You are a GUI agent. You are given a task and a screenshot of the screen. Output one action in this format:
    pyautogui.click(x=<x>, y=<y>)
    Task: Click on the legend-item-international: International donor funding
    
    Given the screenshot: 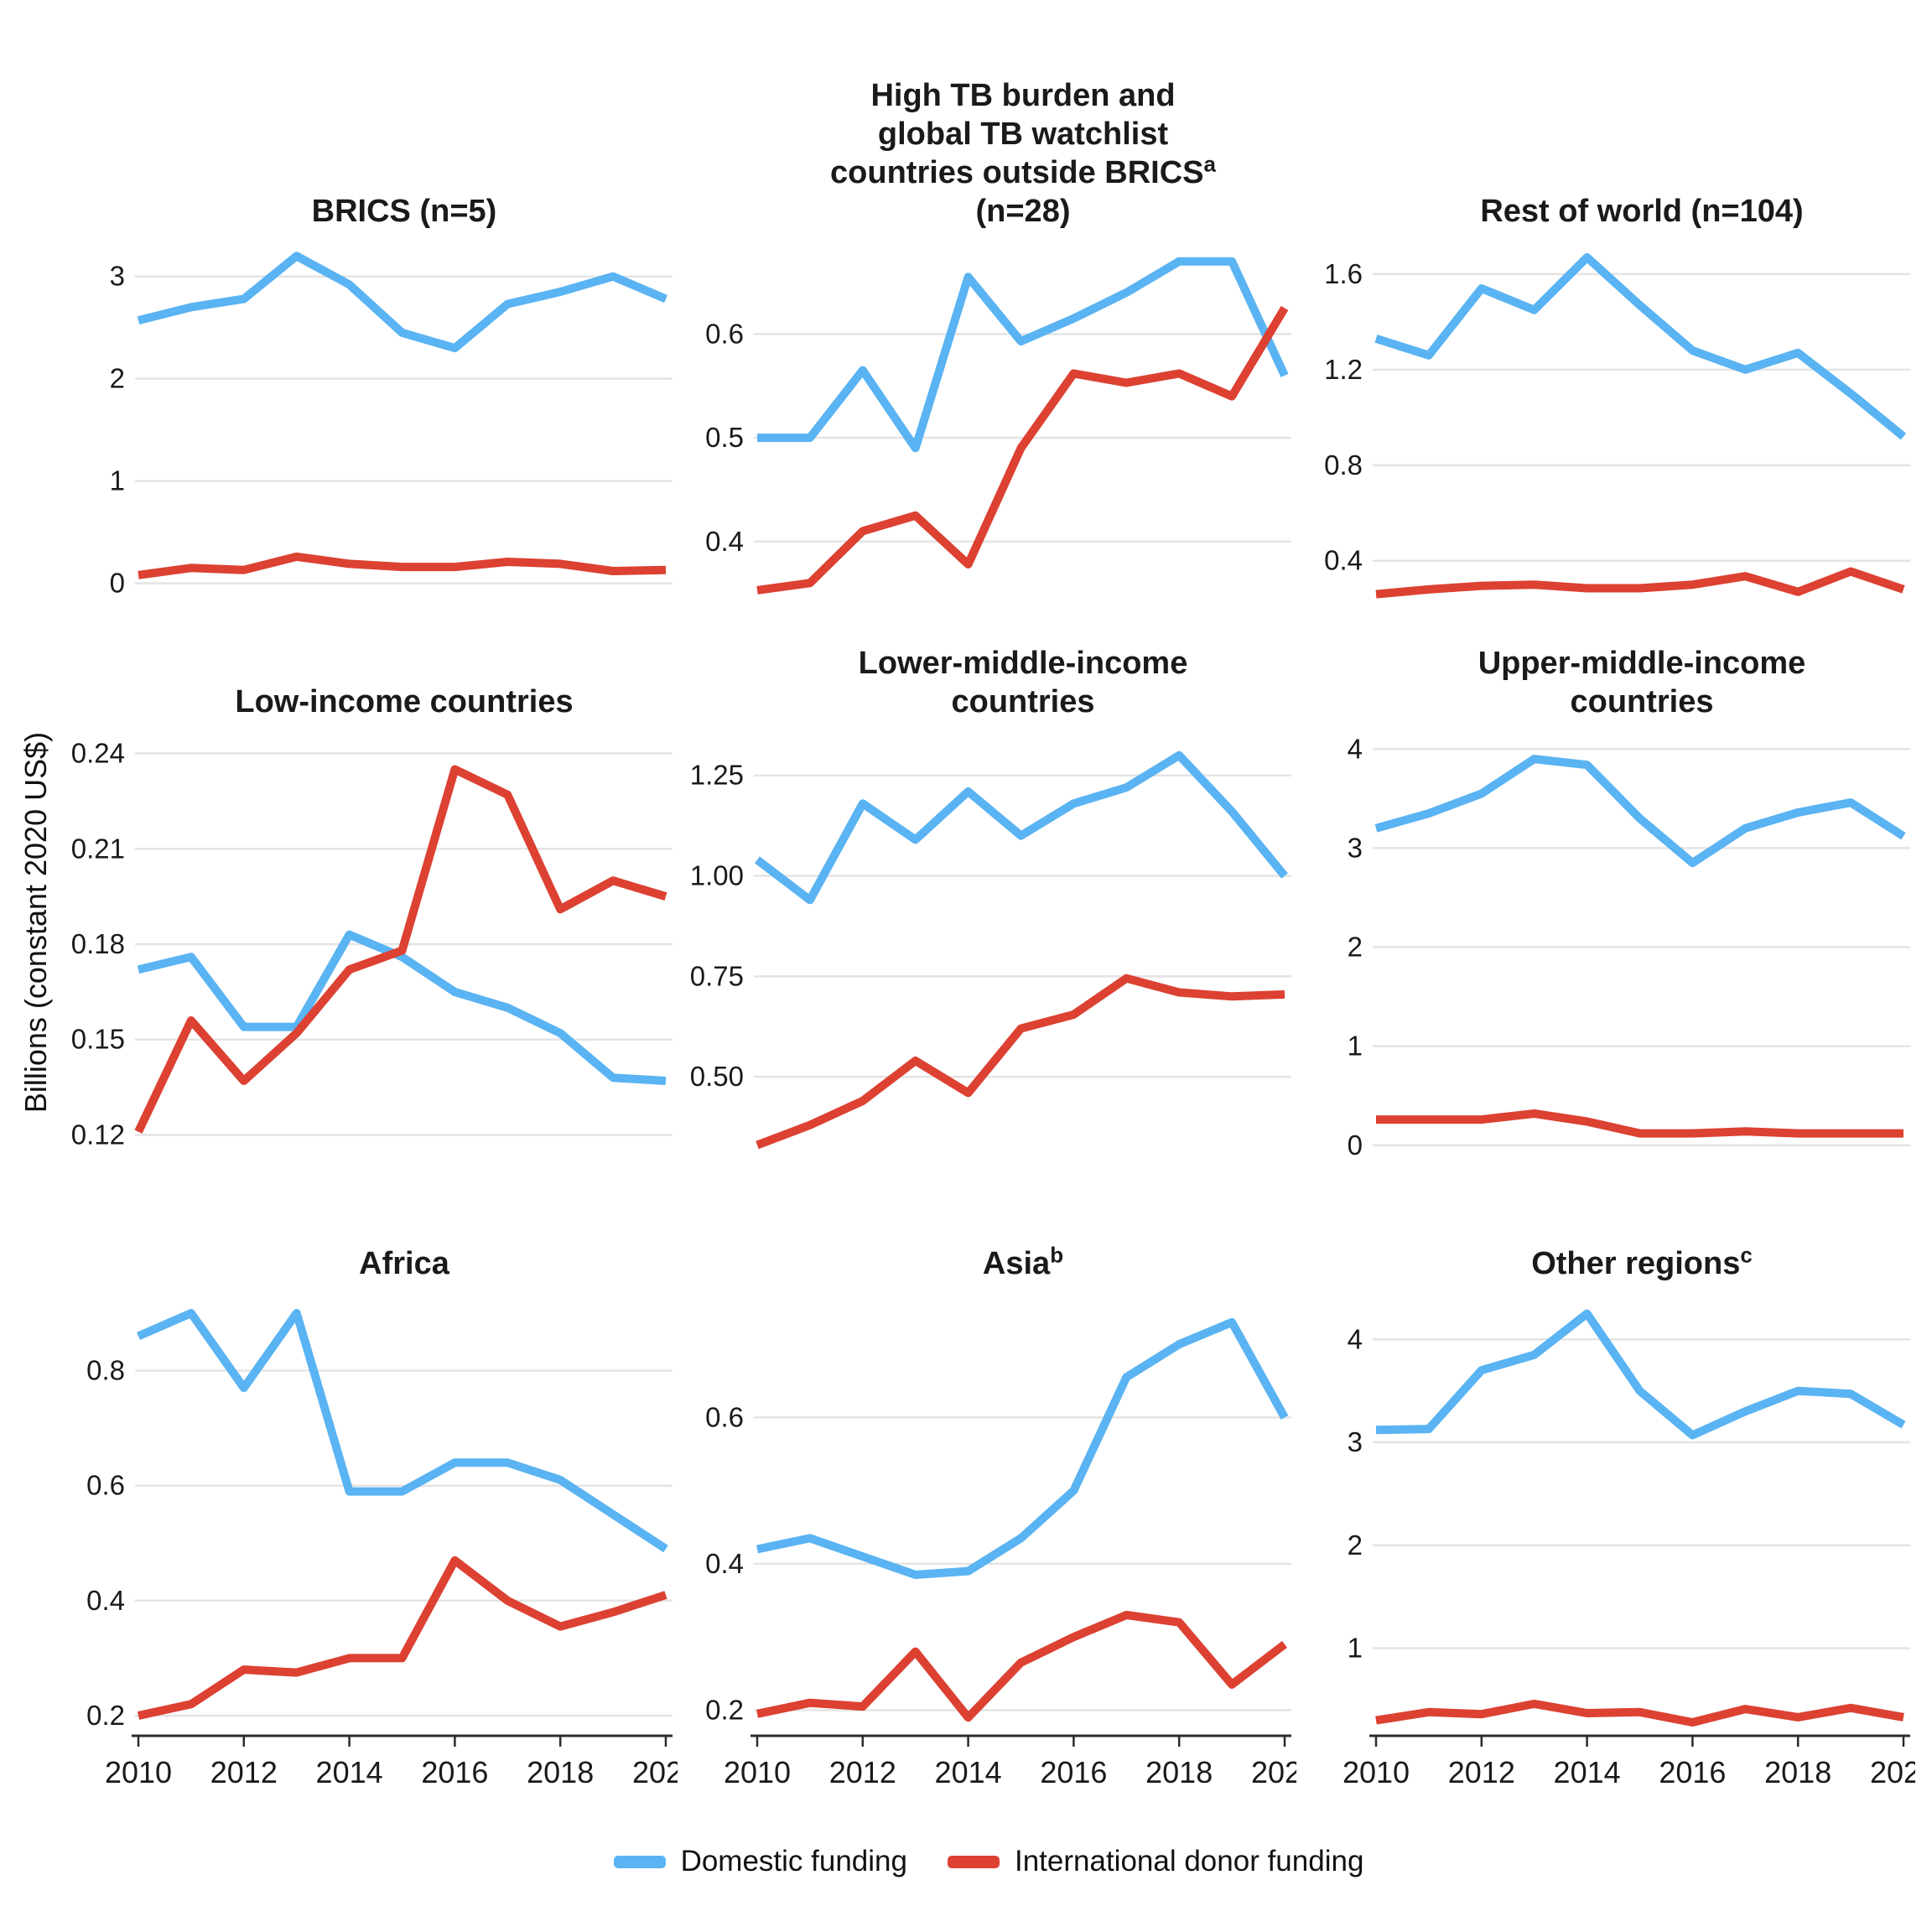 What is the action you would take?
    pyautogui.click(x=1155, y=1861)
    